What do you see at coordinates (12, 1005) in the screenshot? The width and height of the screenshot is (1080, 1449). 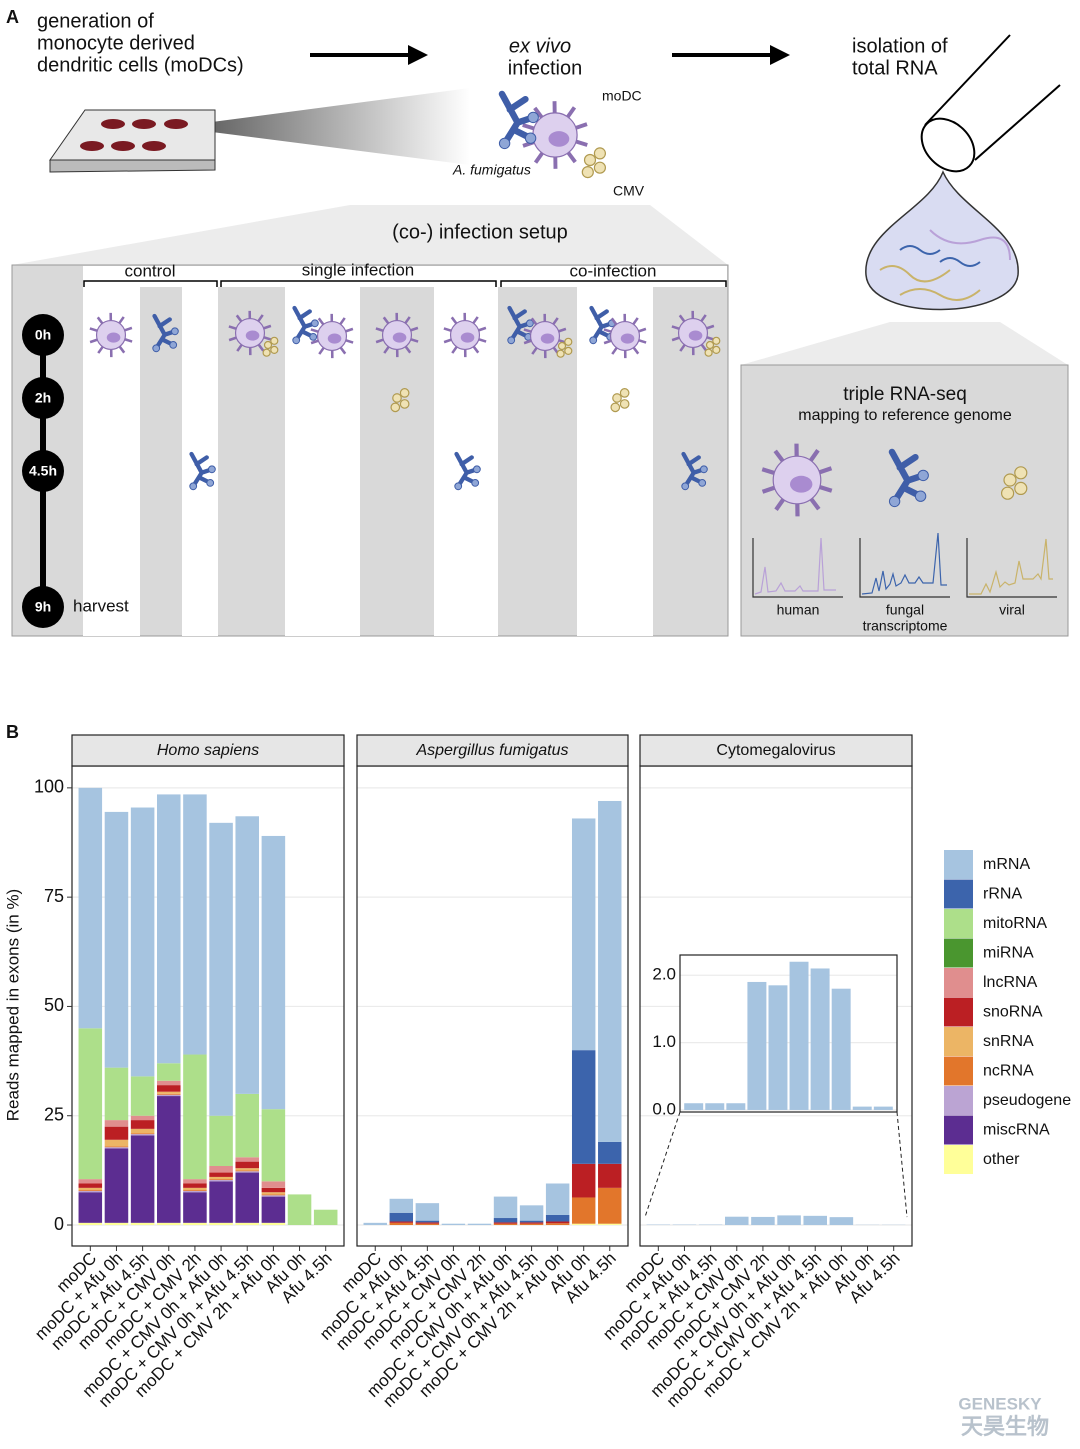 I see `y-axis-title: Reads mapped in exons (in %)` at bounding box center [12, 1005].